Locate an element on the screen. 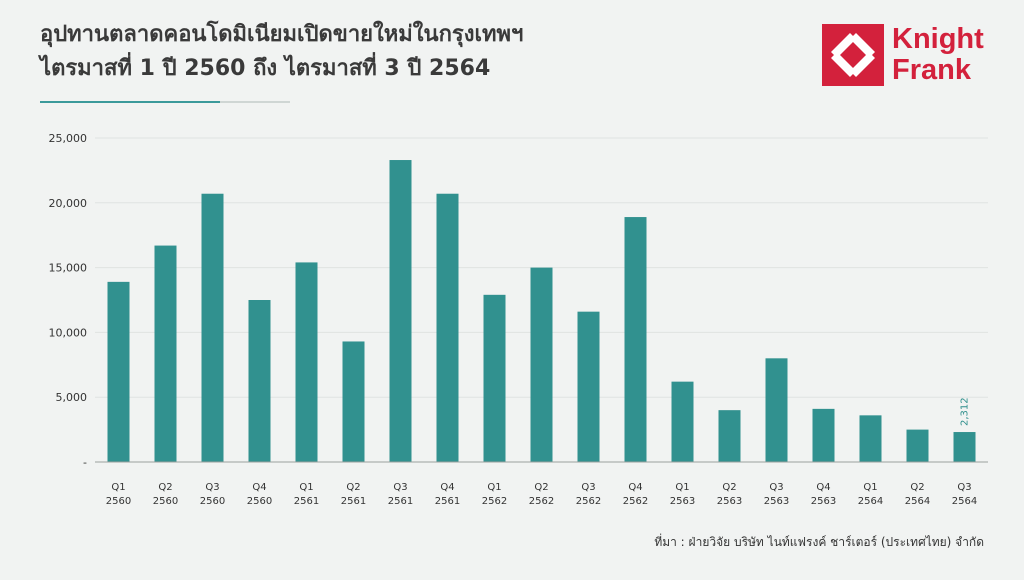  knight-frank-logo: Knight Frank is located at coordinates (907, 56).